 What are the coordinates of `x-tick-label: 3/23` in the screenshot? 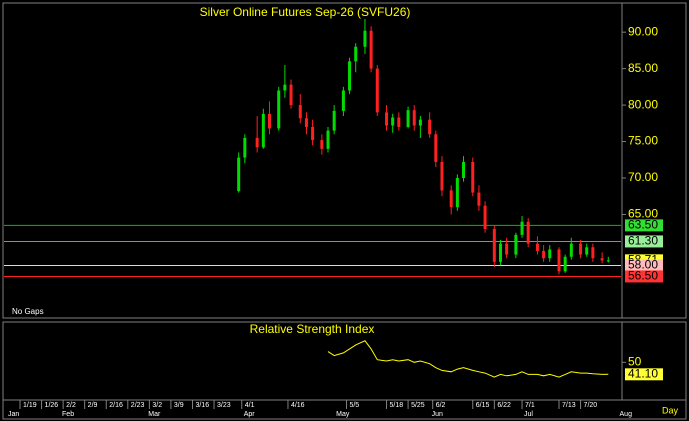 It's located at (224, 405).